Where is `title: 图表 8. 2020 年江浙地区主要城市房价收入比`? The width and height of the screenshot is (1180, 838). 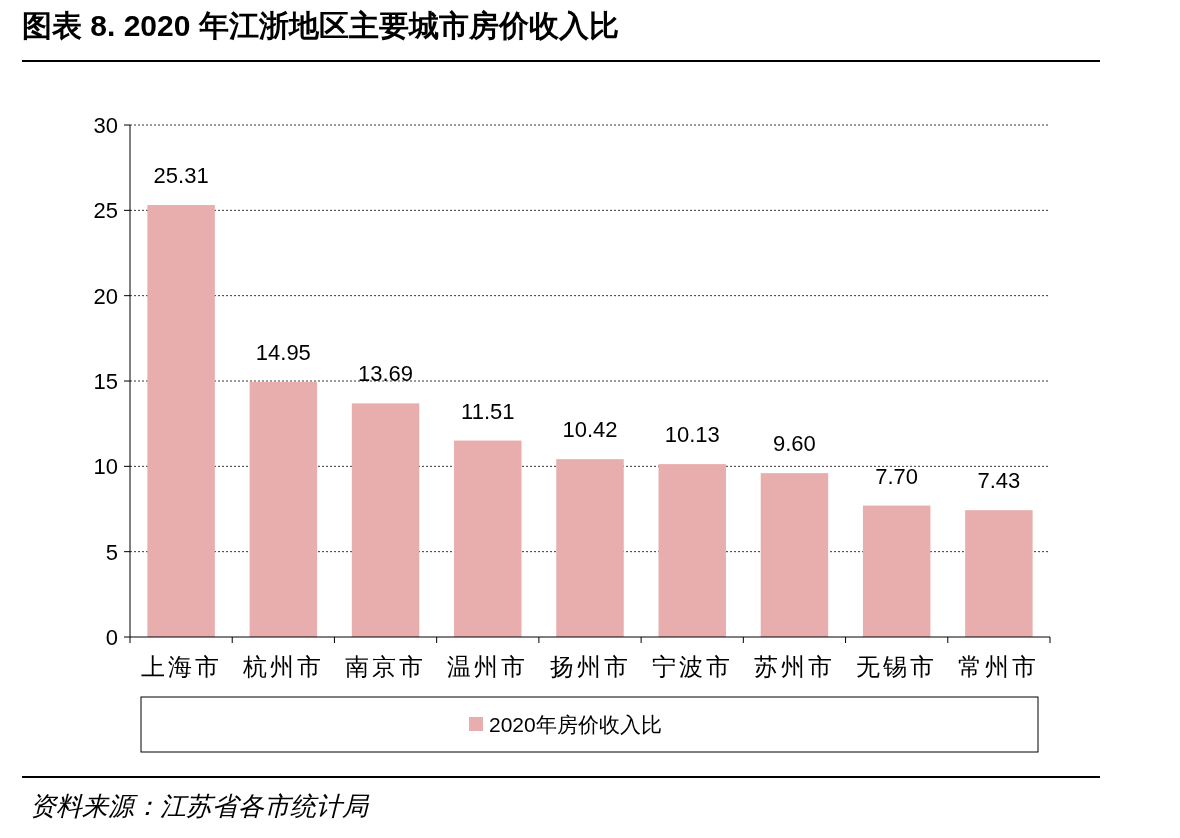
title: 图表 8. 2020 年江浙地区主要城市房价收入比 is located at coordinates (320, 25).